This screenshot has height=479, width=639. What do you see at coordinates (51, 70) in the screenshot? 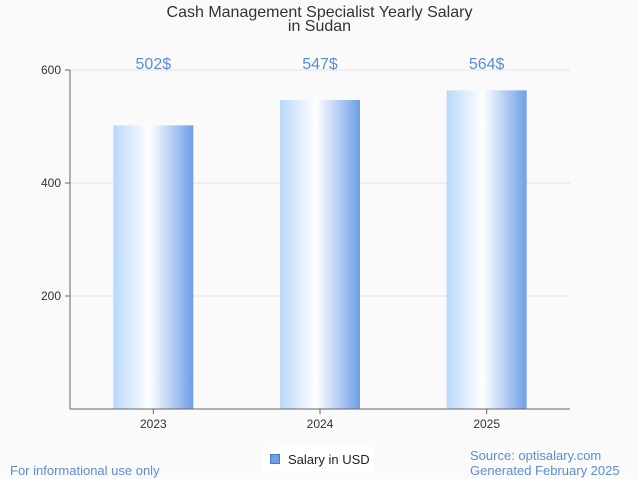
I see `y-tick-label-600: 600` at bounding box center [51, 70].